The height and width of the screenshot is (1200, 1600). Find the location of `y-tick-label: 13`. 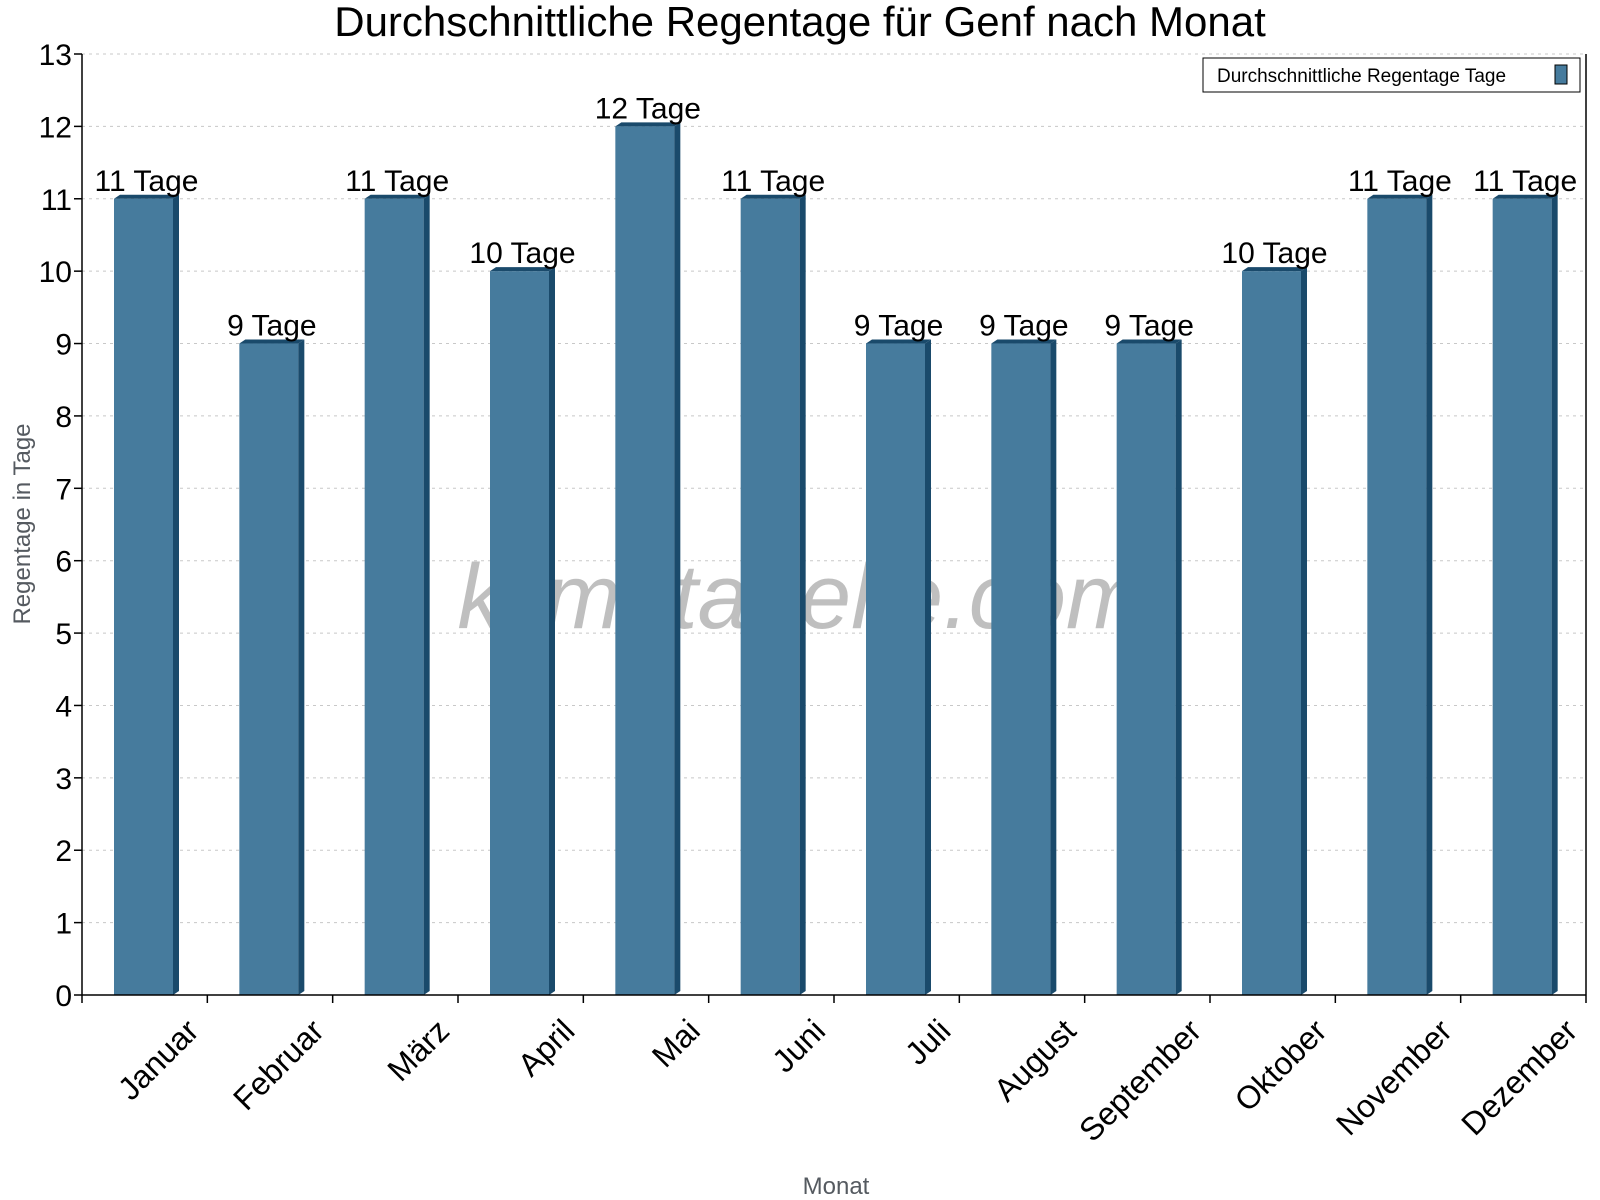

y-tick-label: 13 is located at coordinates (55, 55).